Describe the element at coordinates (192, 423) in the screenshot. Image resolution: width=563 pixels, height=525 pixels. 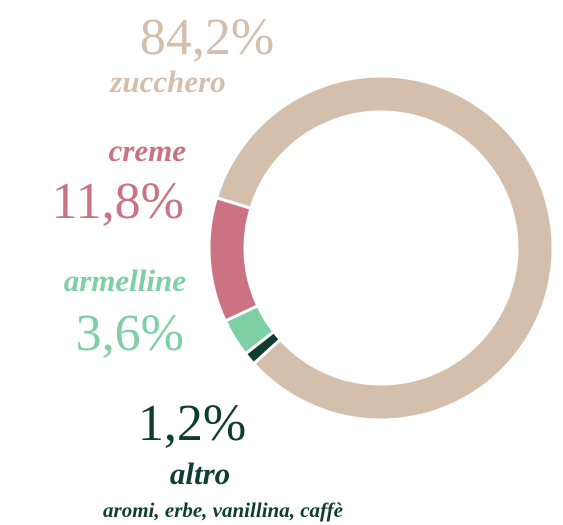
I see `value-label: 1,2%` at that location.